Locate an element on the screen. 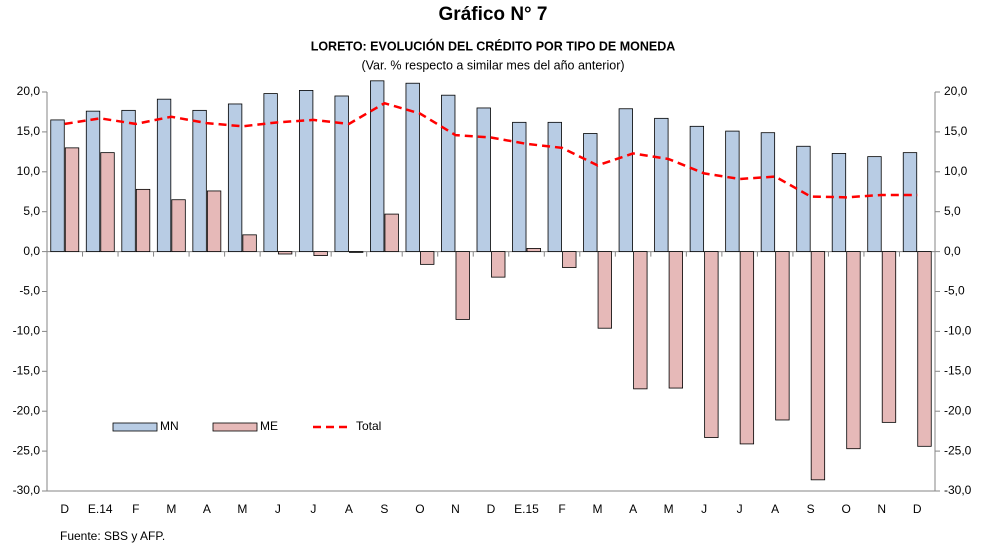  legend-label: MN is located at coordinates (169, 426).